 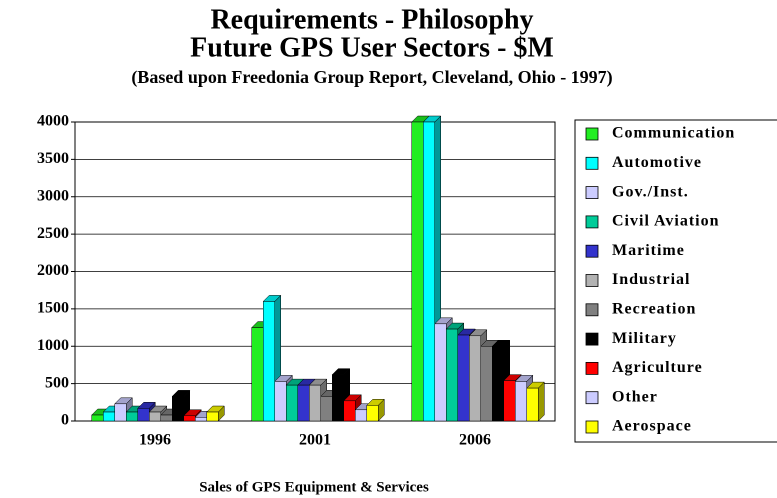 I want to click on legend-label: Maritime, so click(x=648, y=250).